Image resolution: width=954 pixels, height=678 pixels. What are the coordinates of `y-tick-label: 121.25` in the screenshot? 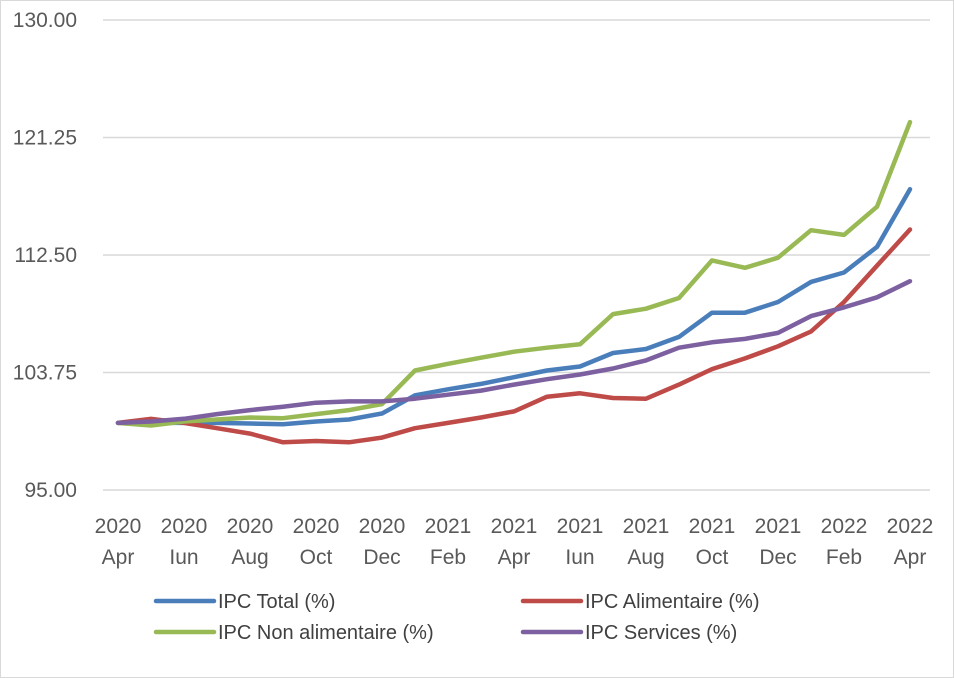 It's located at (45, 138).